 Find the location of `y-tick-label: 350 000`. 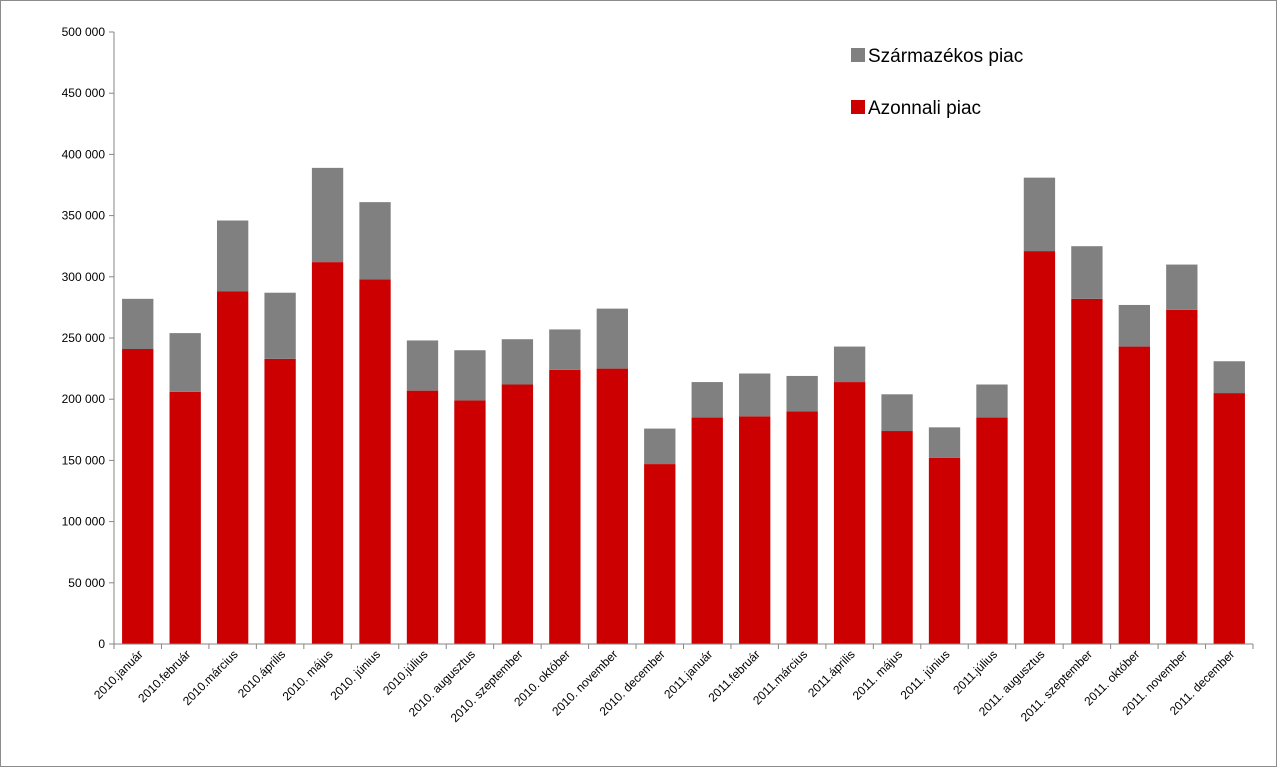

y-tick-label: 350 000 is located at coordinates (84, 216).